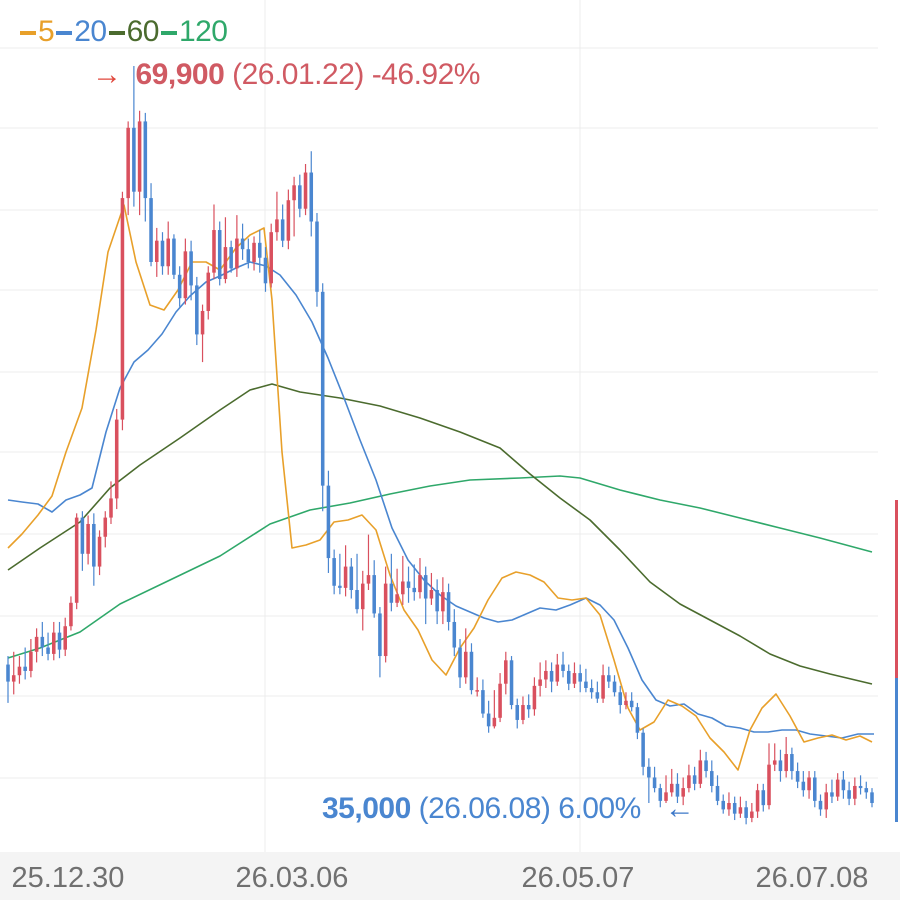  What do you see at coordinates (599, 808) in the screenshot?
I see `min-price-change: 6.00%` at bounding box center [599, 808].